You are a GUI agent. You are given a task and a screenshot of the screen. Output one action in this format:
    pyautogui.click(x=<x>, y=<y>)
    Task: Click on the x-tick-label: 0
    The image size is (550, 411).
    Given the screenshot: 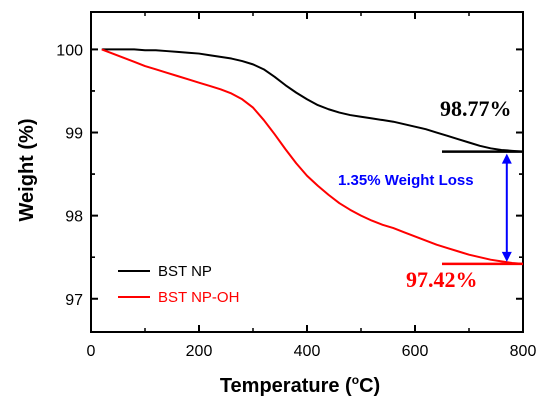 What is the action you would take?
    pyautogui.click(x=91, y=351)
    